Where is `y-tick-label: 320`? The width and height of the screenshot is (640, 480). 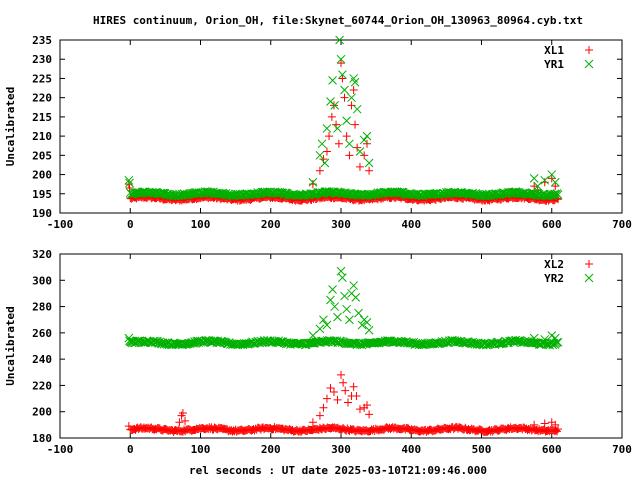 y-tick-label: 320 is located at coordinates (42, 254).